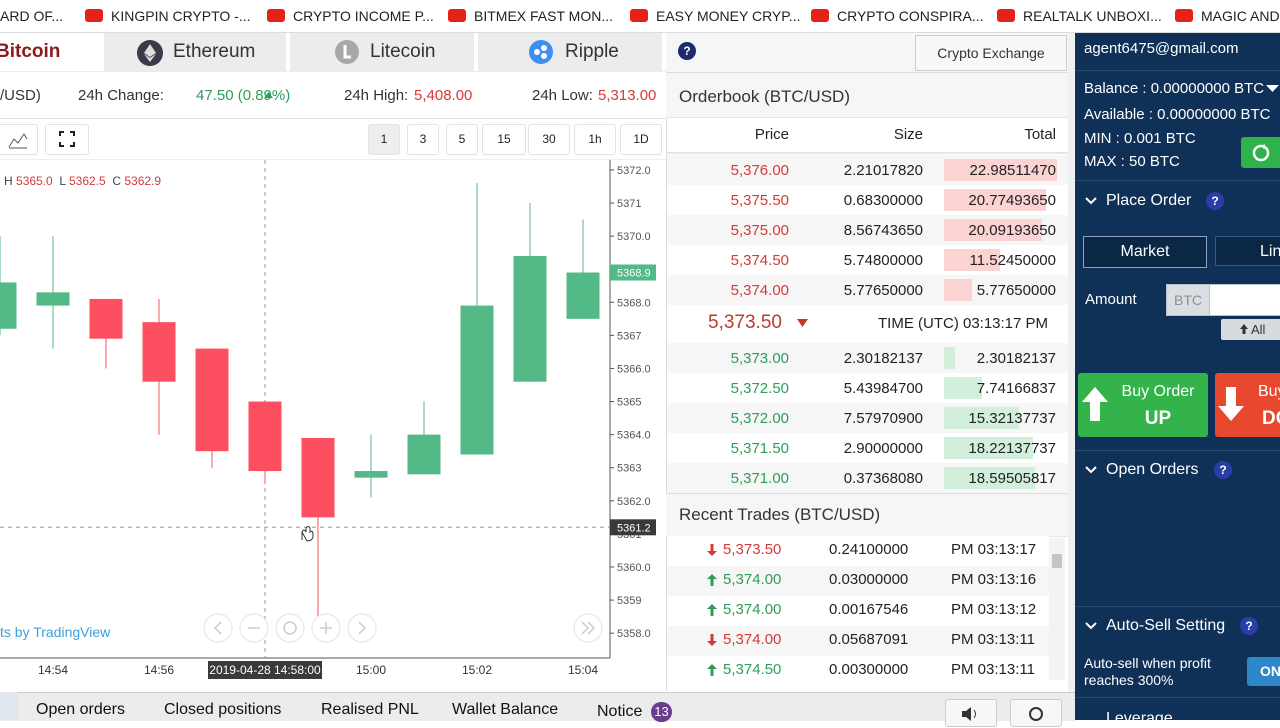 The image size is (1280, 728). Describe the element at coordinates (505, 709) in the screenshot. I see `bottom-tab: Wallet Balance` at that location.